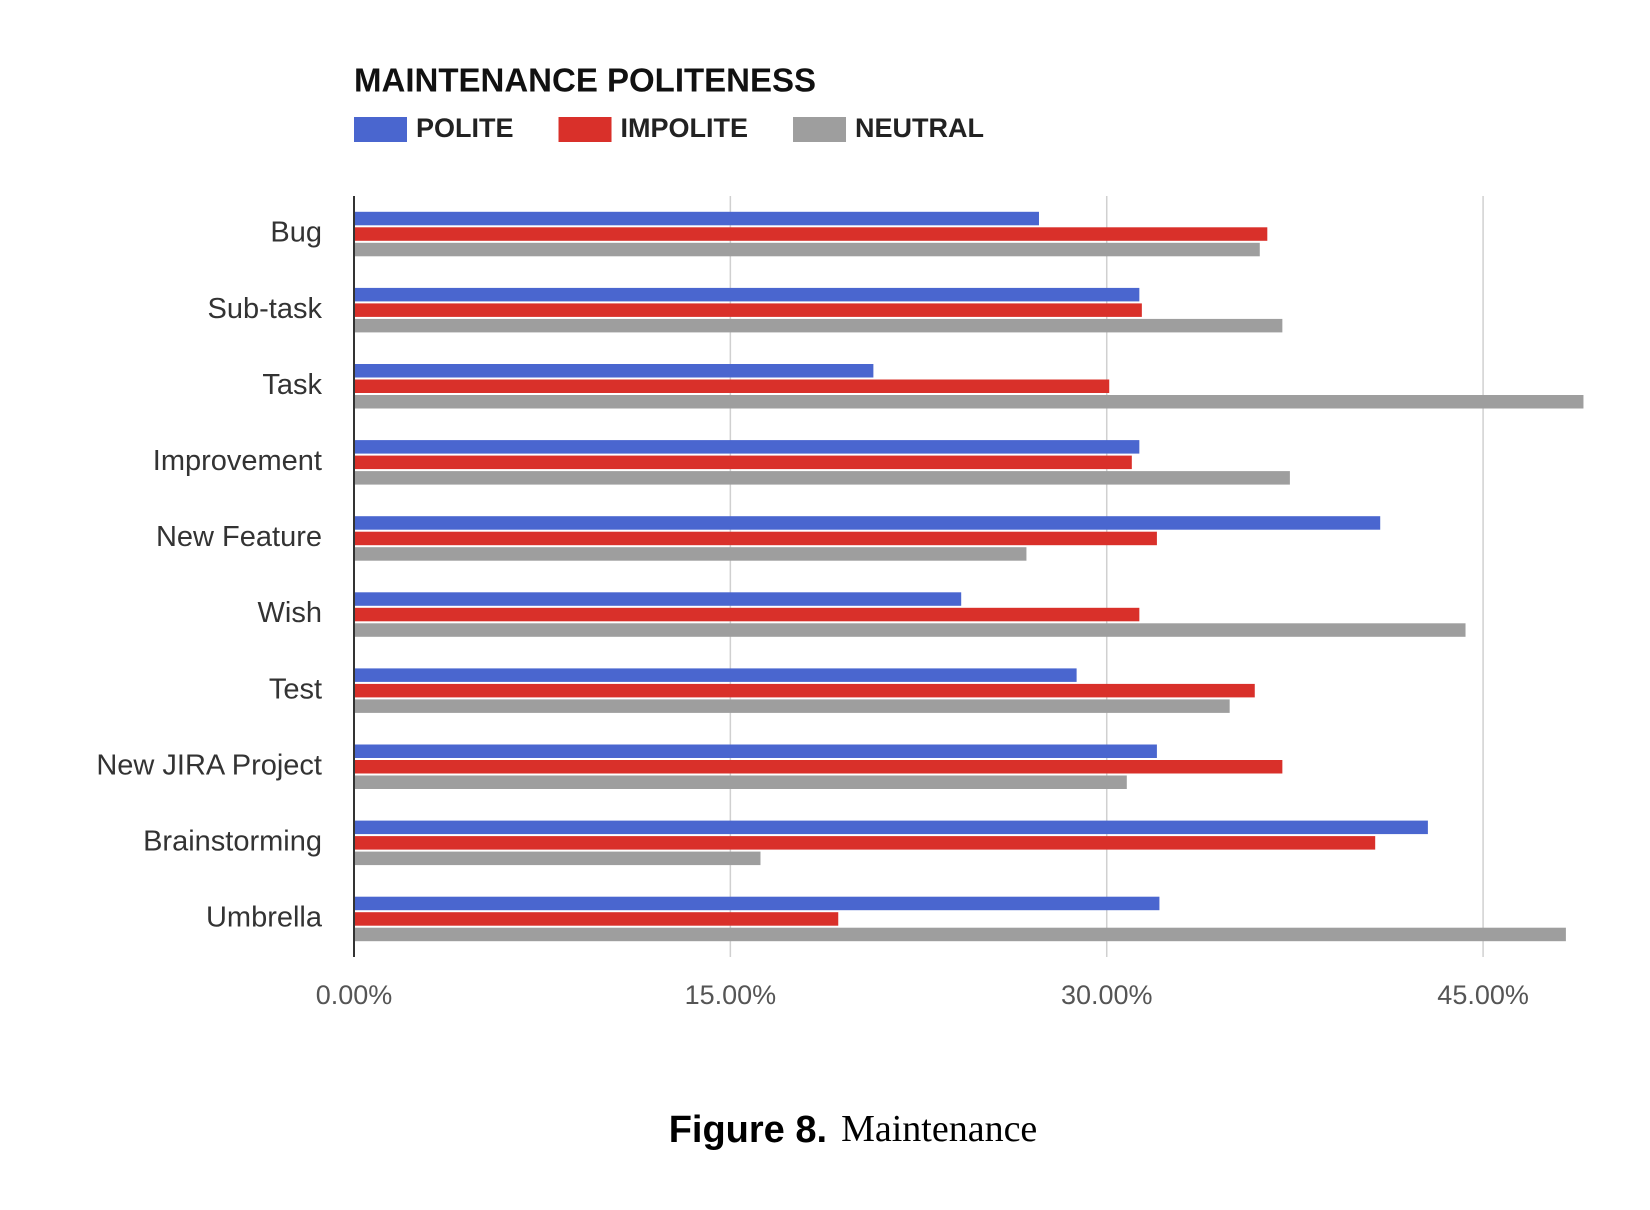 Image resolution: width=1650 pixels, height=1210 pixels. I want to click on y-tick-label: Umbrella, so click(264, 918).